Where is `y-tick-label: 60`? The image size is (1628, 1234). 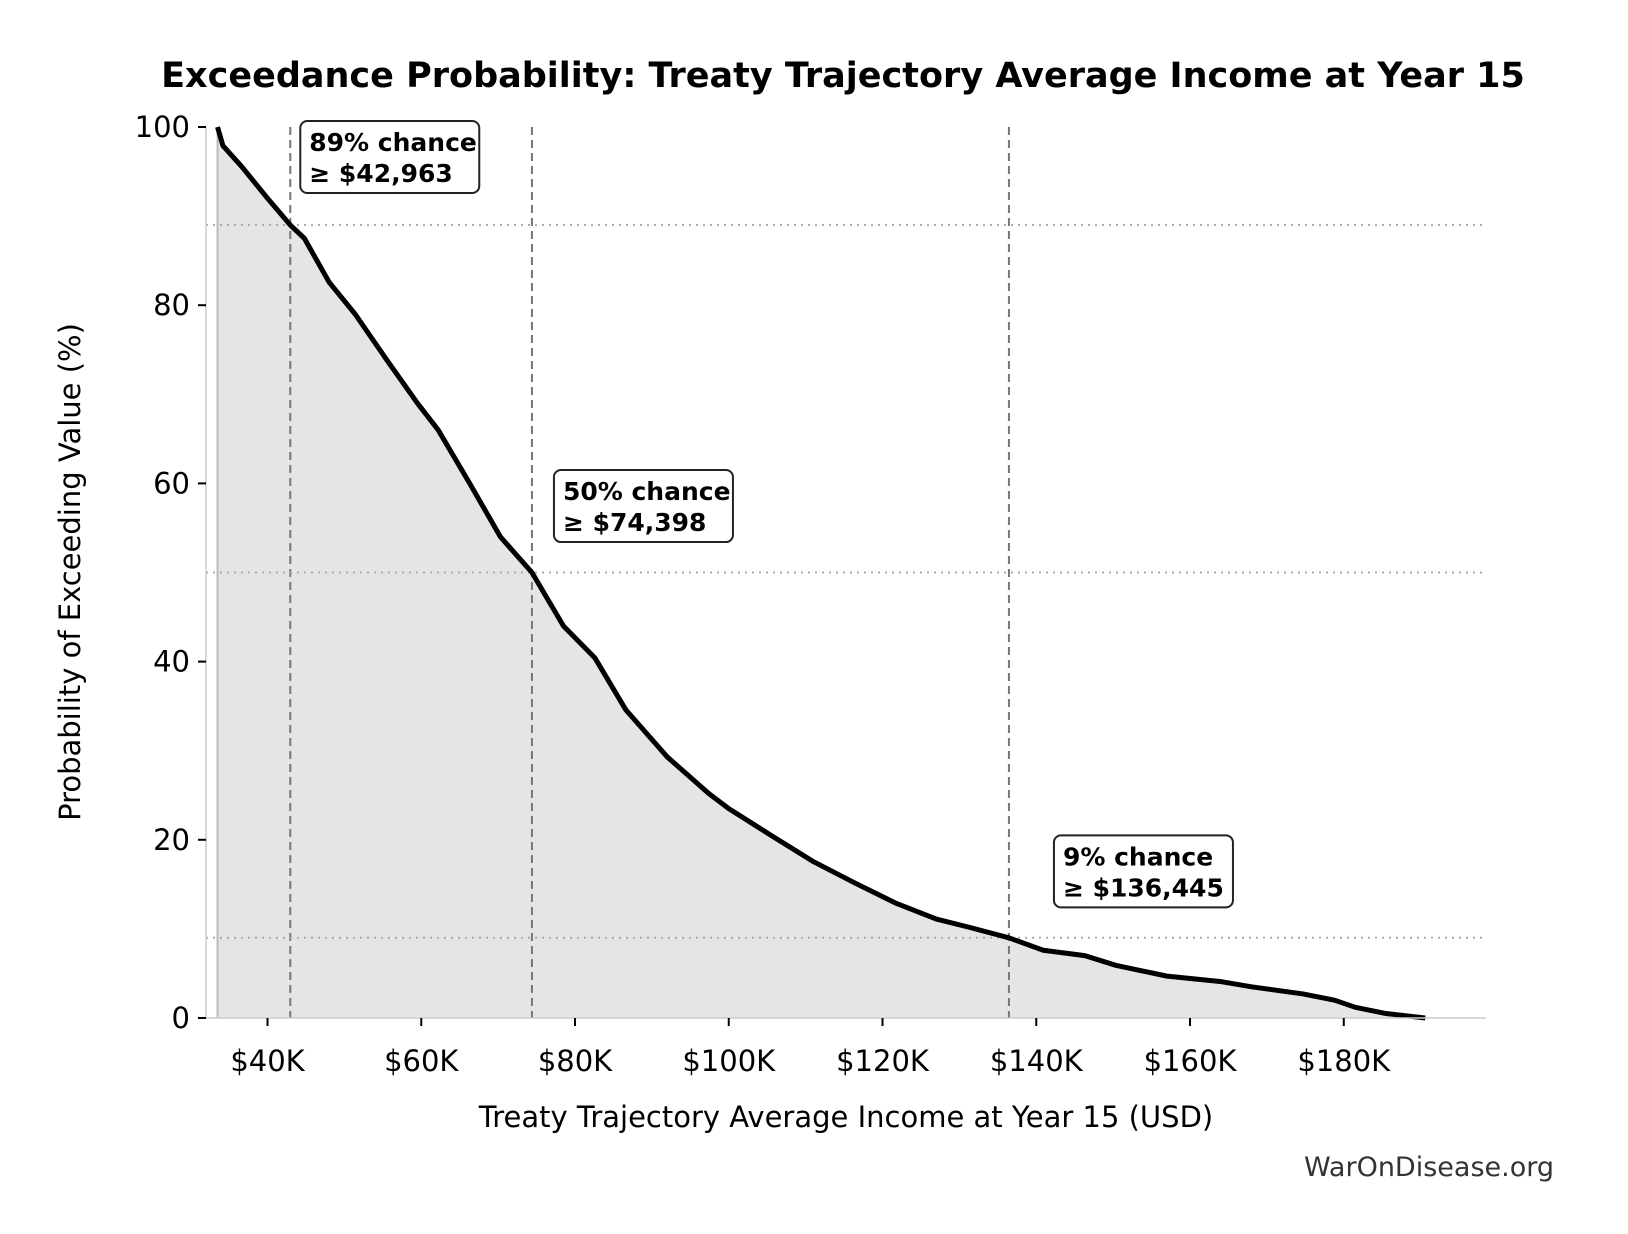 y-tick-label: 60 is located at coordinates (171, 483).